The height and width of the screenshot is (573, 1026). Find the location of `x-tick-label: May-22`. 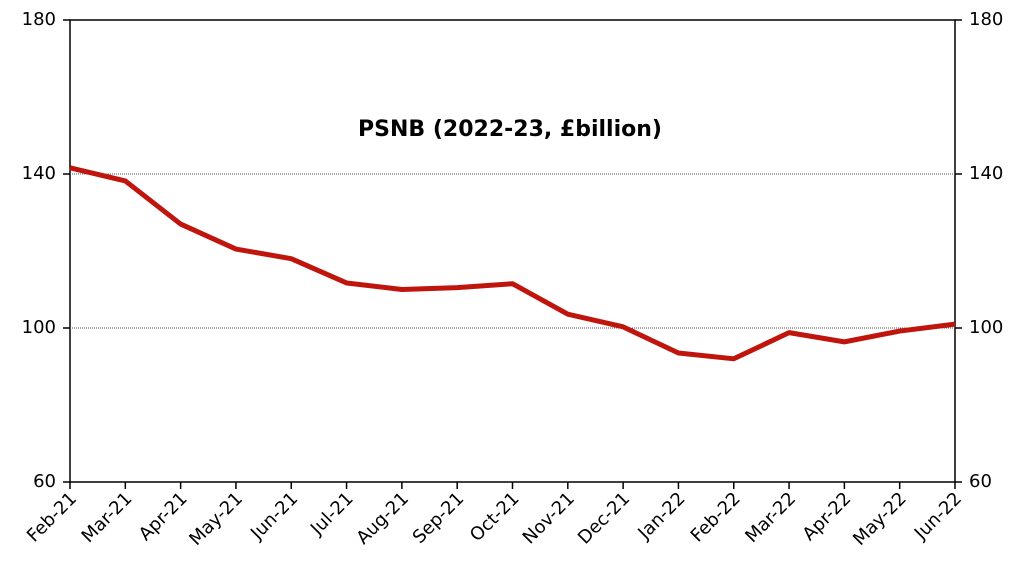

x-tick-label: May-22 is located at coordinates (880, 519).